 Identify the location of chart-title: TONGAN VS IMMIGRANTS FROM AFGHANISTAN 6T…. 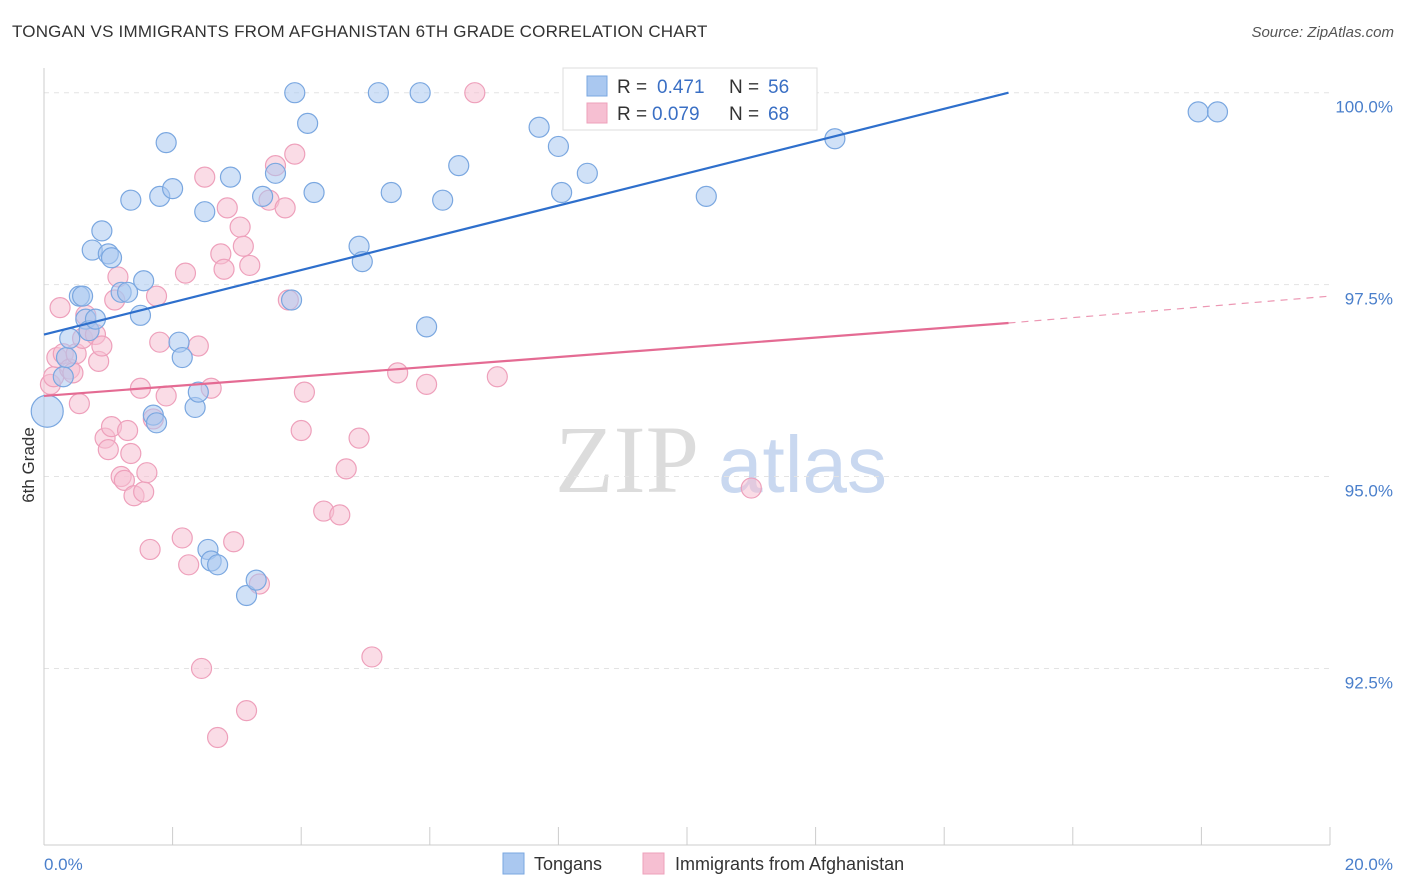
(360, 31).